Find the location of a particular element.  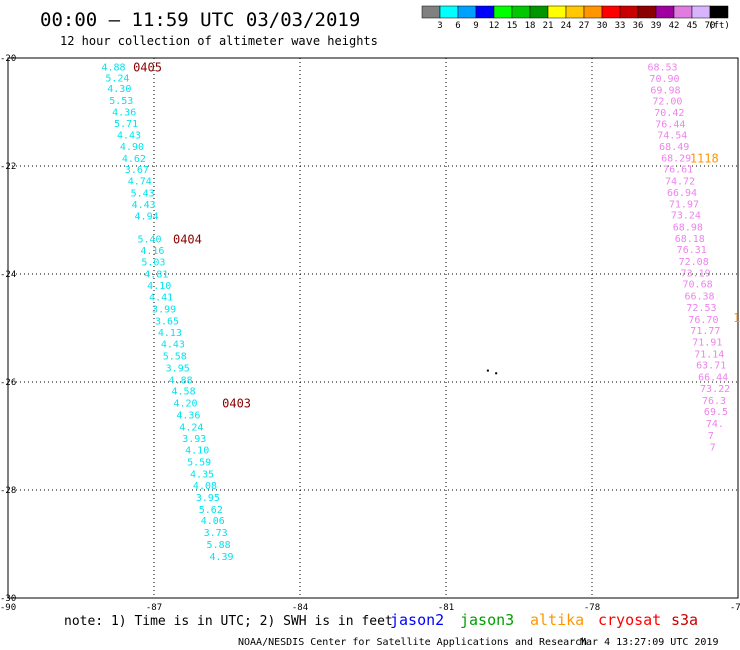

wave-height-value: 71.91 is located at coordinates (707, 343).